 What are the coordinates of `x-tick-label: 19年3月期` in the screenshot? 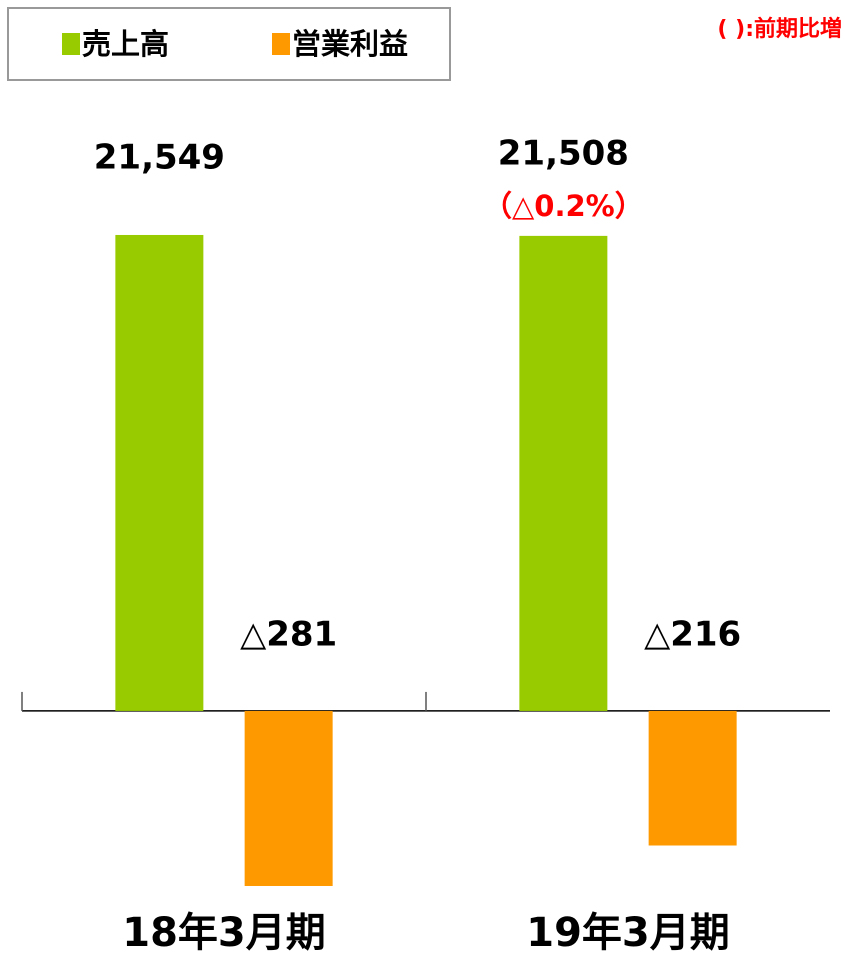 It's located at (628, 932).